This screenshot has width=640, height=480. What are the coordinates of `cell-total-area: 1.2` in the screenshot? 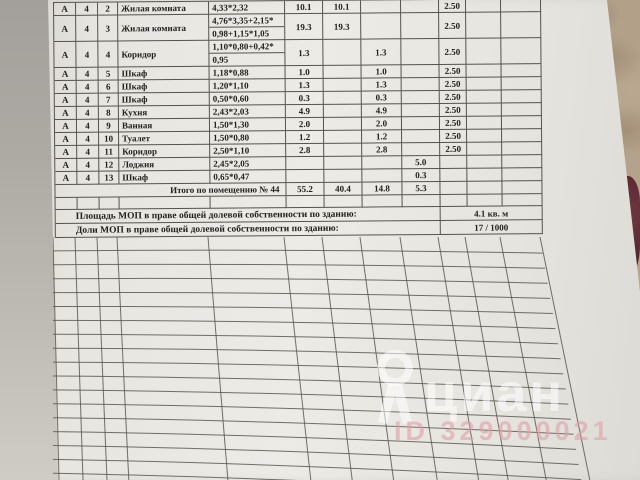 It's located at (305, 137).